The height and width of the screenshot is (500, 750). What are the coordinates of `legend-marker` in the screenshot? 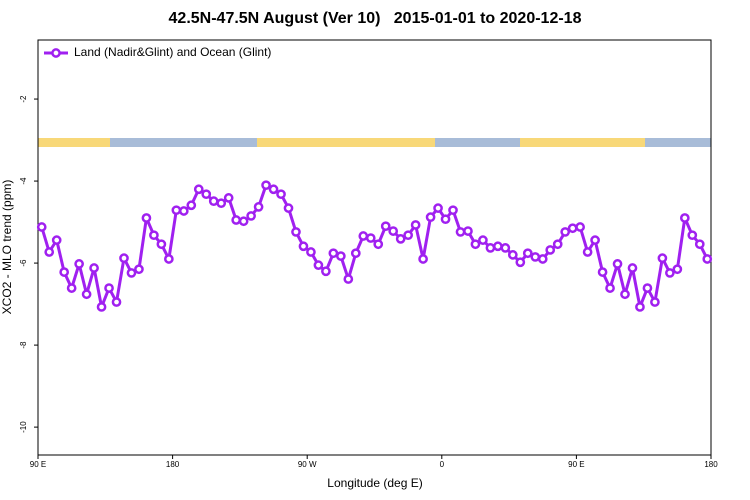 It's located at (56, 53).